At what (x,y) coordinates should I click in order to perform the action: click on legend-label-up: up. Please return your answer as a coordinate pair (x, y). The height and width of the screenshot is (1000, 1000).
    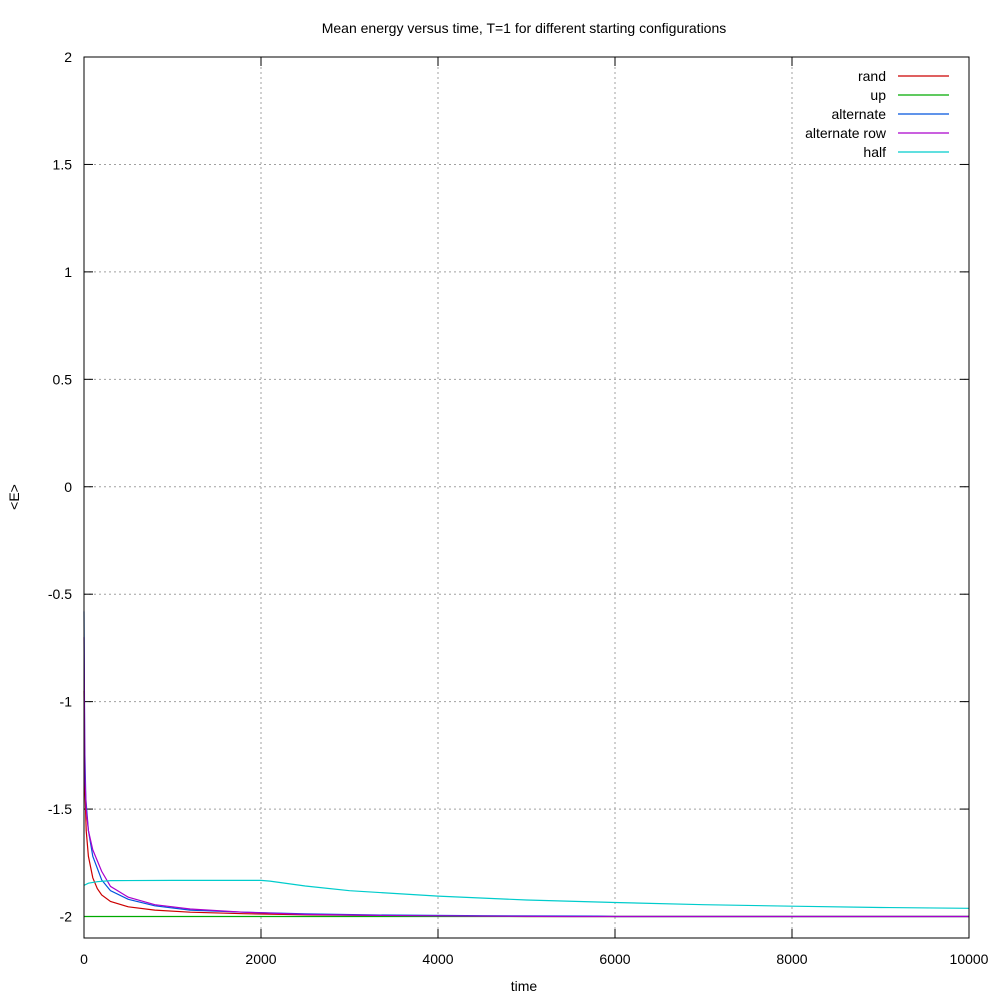
    Looking at the image, I should click on (878, 95).